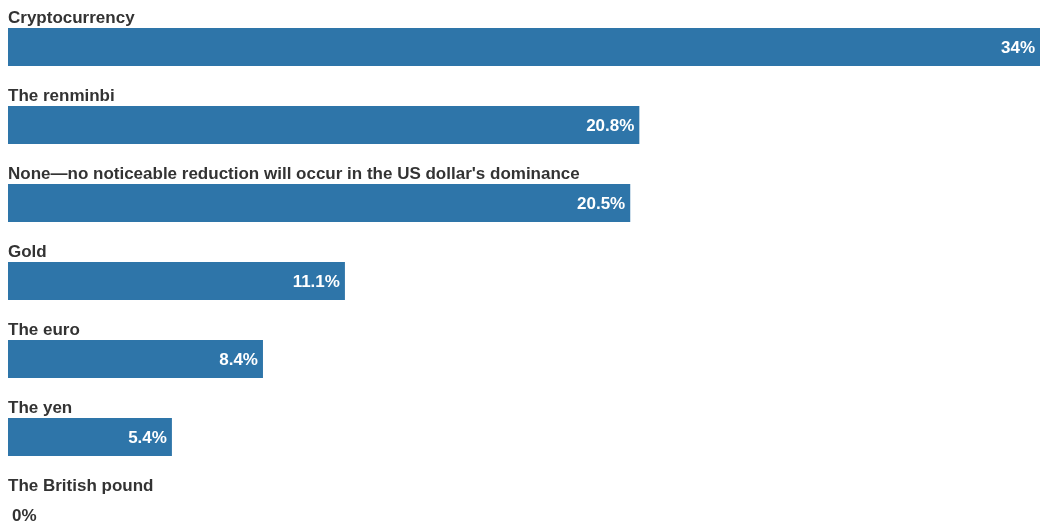 This screenshot has width=1042, height=524. What do you see at coordinates (61, 95) in the screenshot?
I see `y-tick-label: The renminbi` at bounding box center [61, 95].